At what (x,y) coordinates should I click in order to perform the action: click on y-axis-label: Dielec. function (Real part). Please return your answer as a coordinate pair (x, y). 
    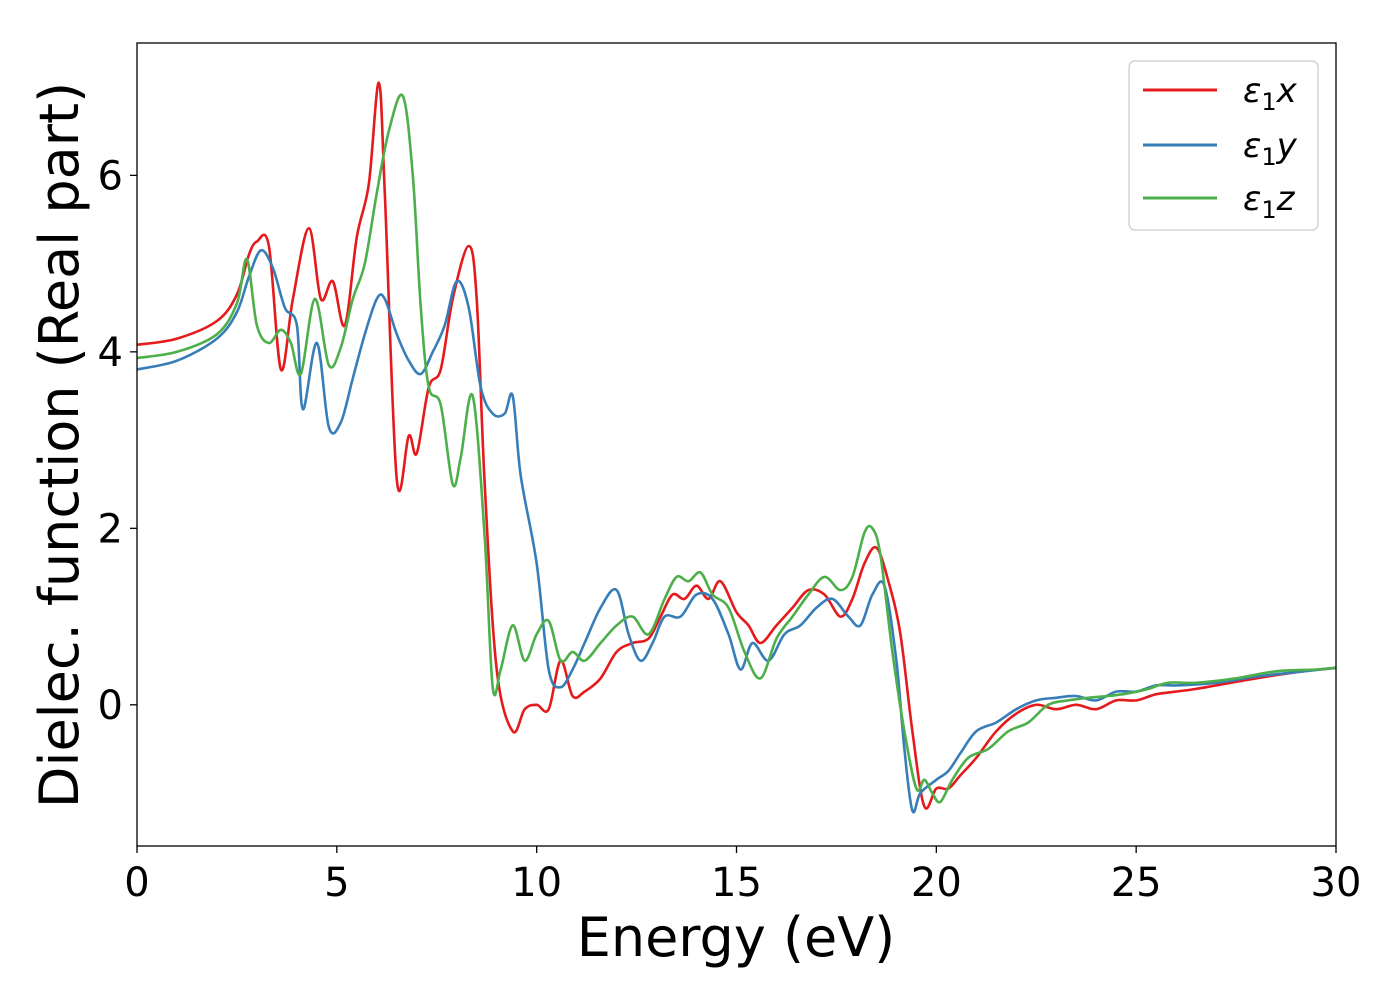
    Looking at the image, I should click on (59, 445).